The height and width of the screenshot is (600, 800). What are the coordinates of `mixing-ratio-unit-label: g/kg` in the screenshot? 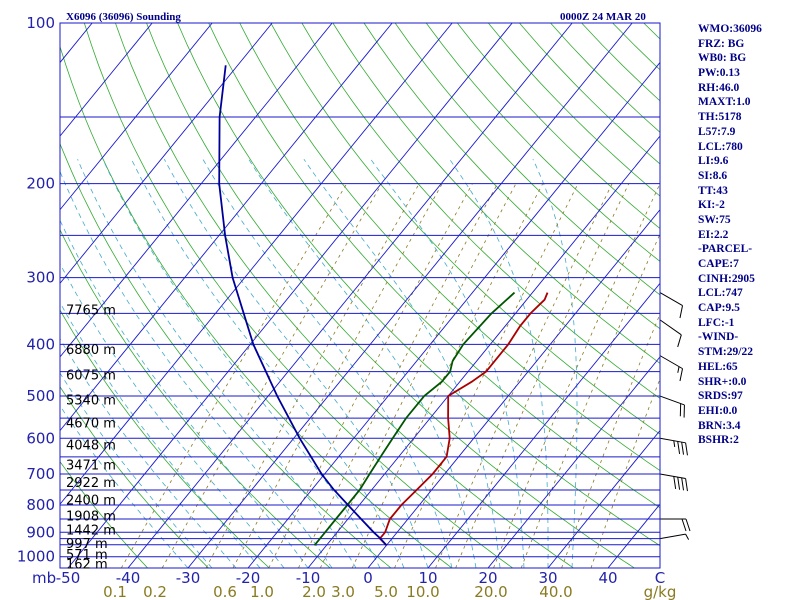 It's located at (660, 591).